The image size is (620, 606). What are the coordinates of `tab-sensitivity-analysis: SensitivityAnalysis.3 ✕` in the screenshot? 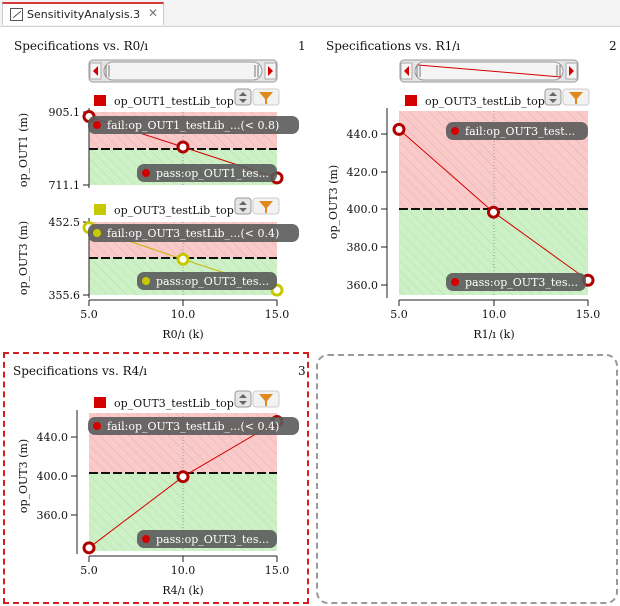 It's located at (83, 13).